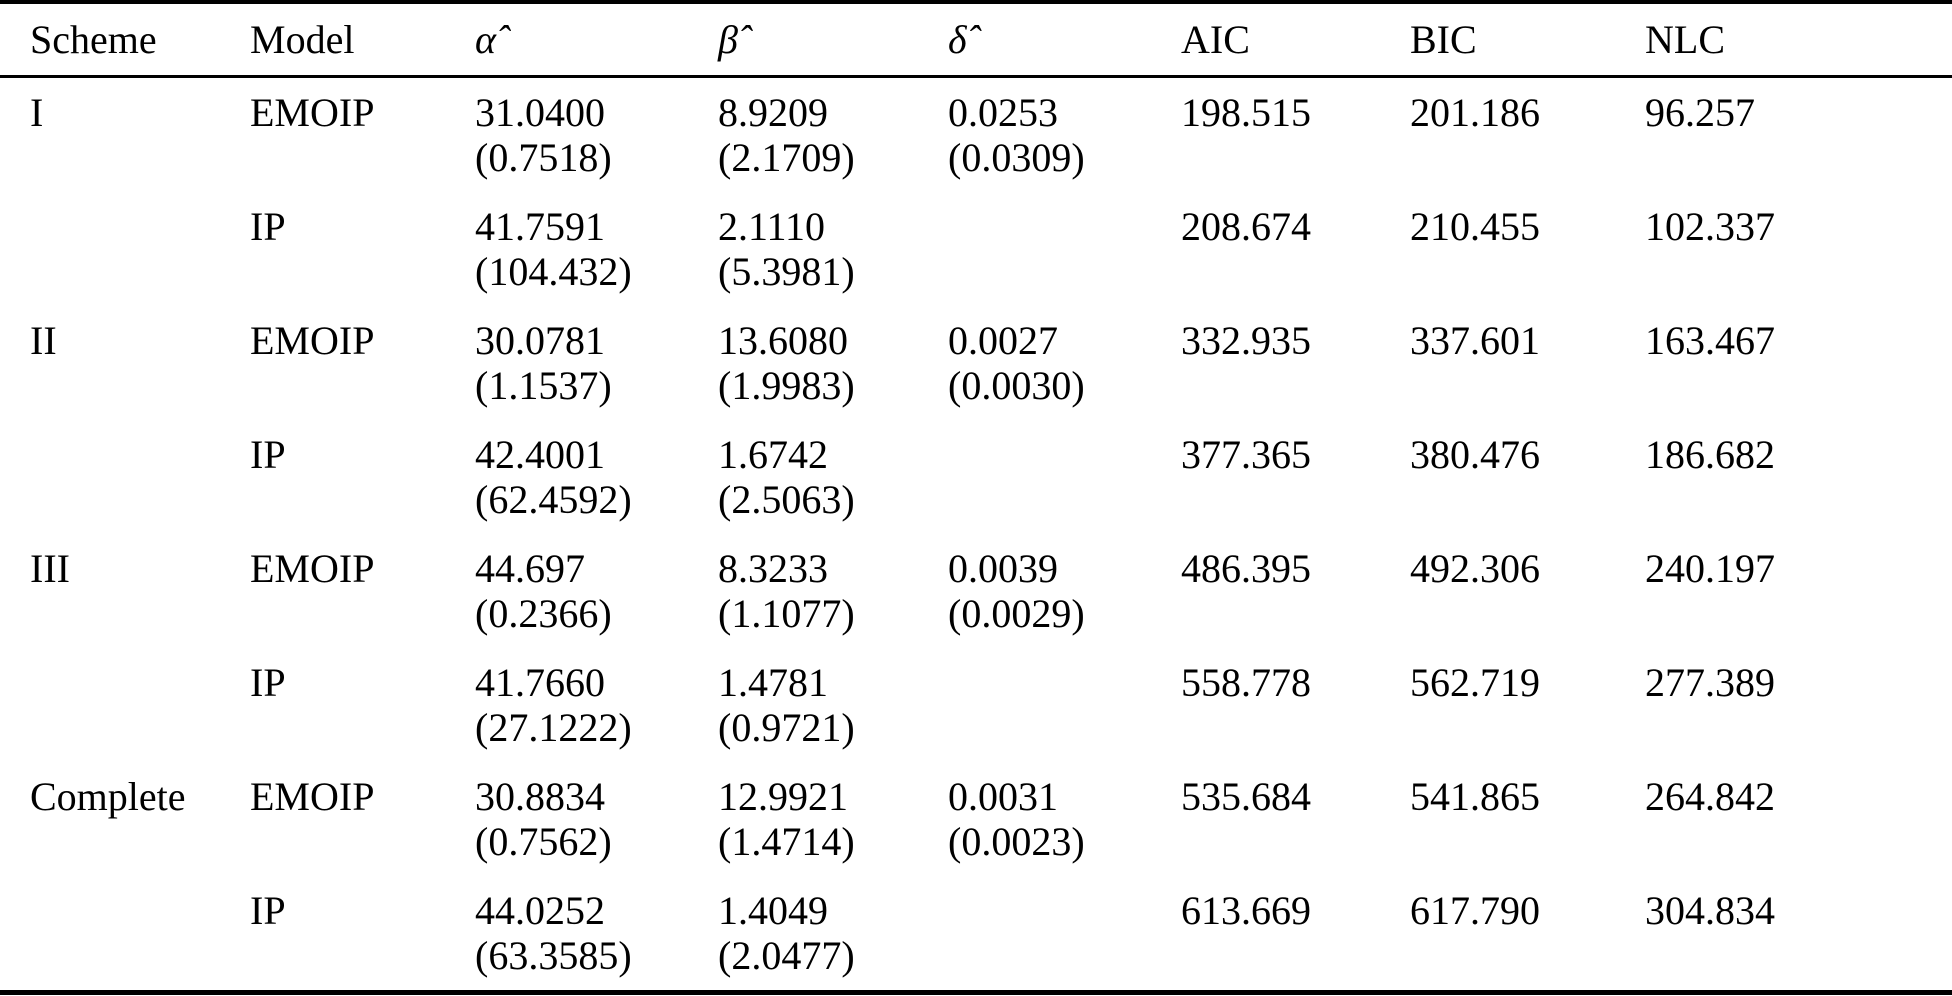 This screenshot has height=996, width=1952. What do you see at coordinates (93, 39) in the screenshot?
I see `header-scheme: Scheme` at bounding box center [93, 39].